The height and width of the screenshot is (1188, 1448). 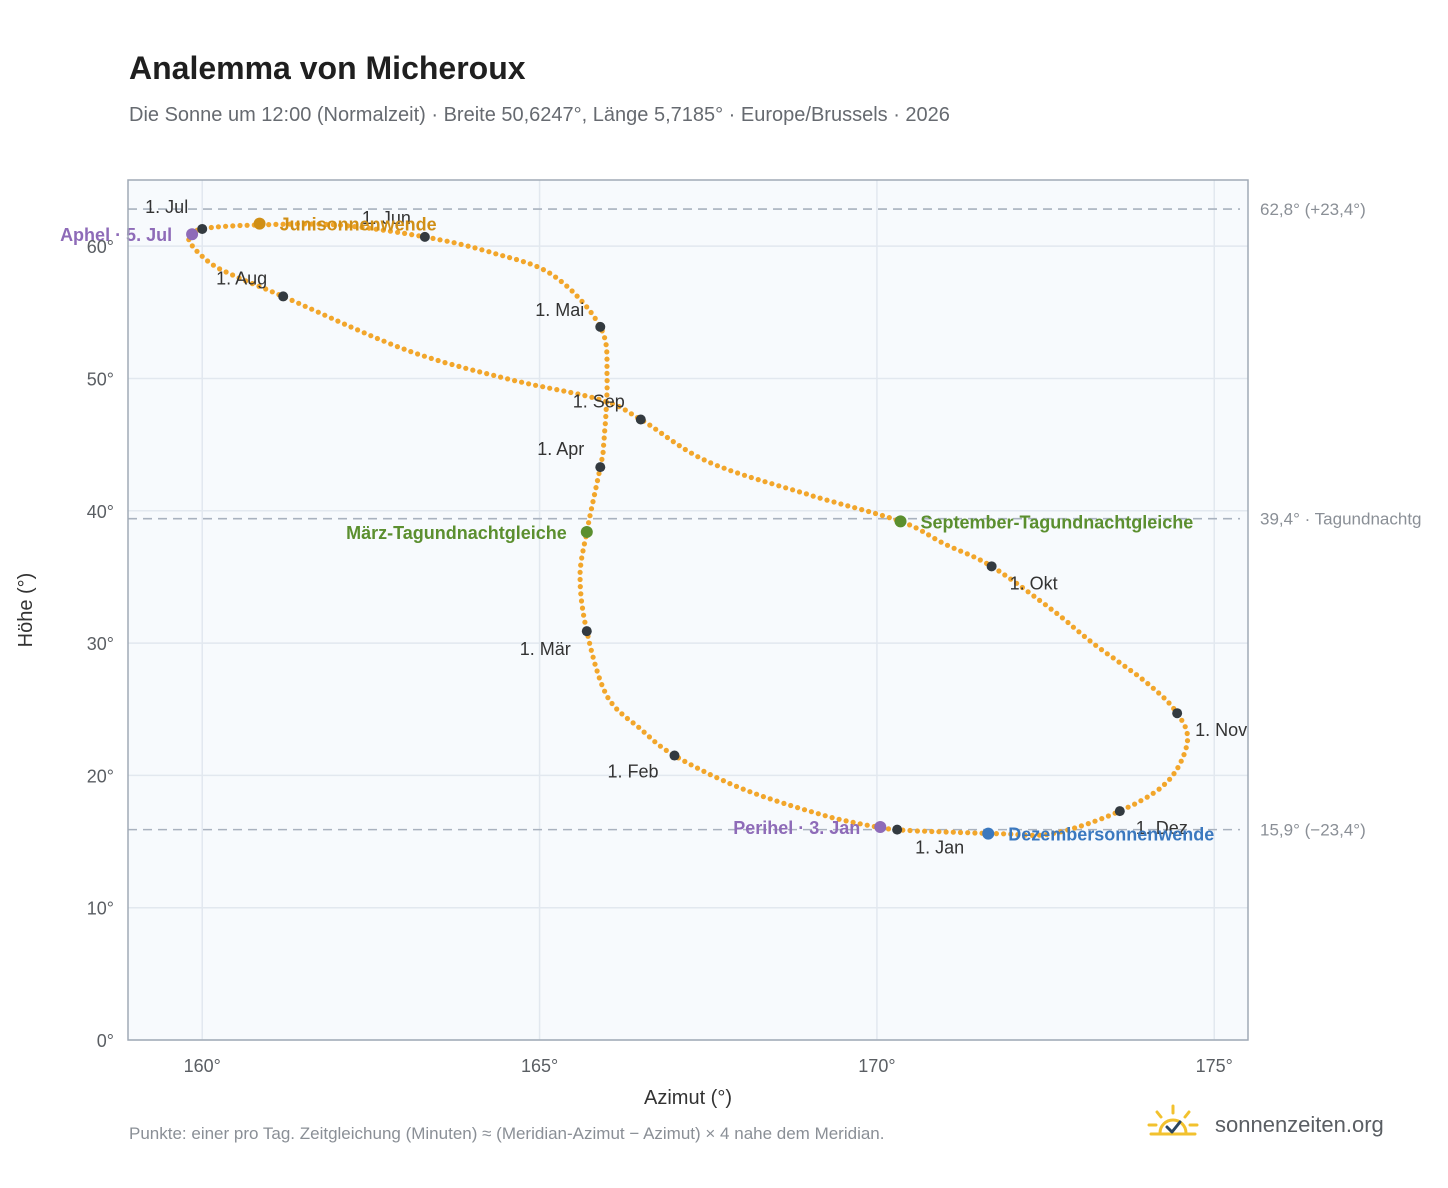 What do you see at coordinates (116, 235) in the screenshot?
I see `event-label: Aphel · 5. Jul` at bounding box center [116, 235].